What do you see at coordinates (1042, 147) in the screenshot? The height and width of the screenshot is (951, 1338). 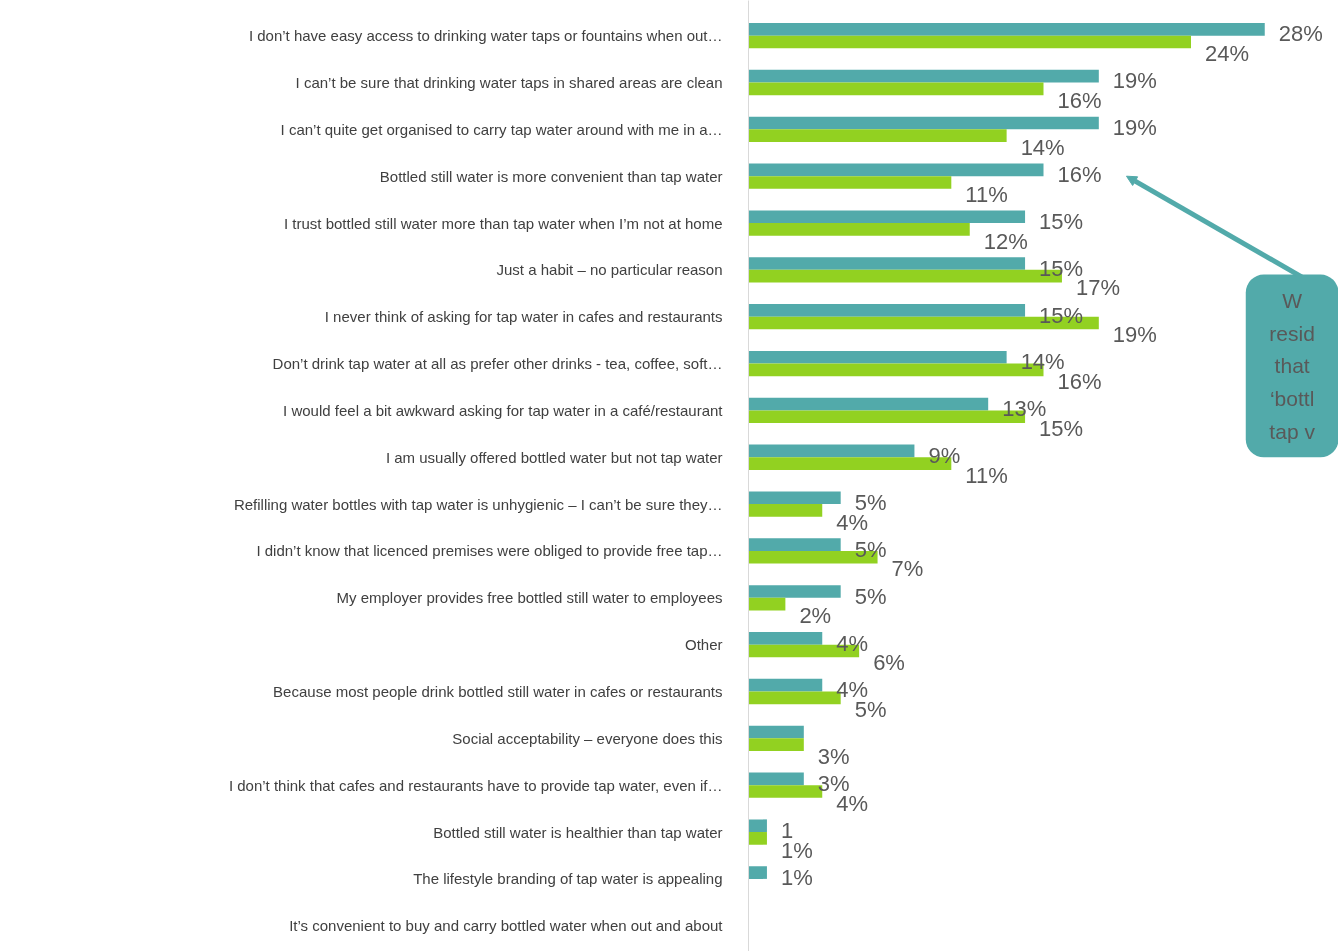 I see `data-label: 14%` at bounding box center [1042, 147].